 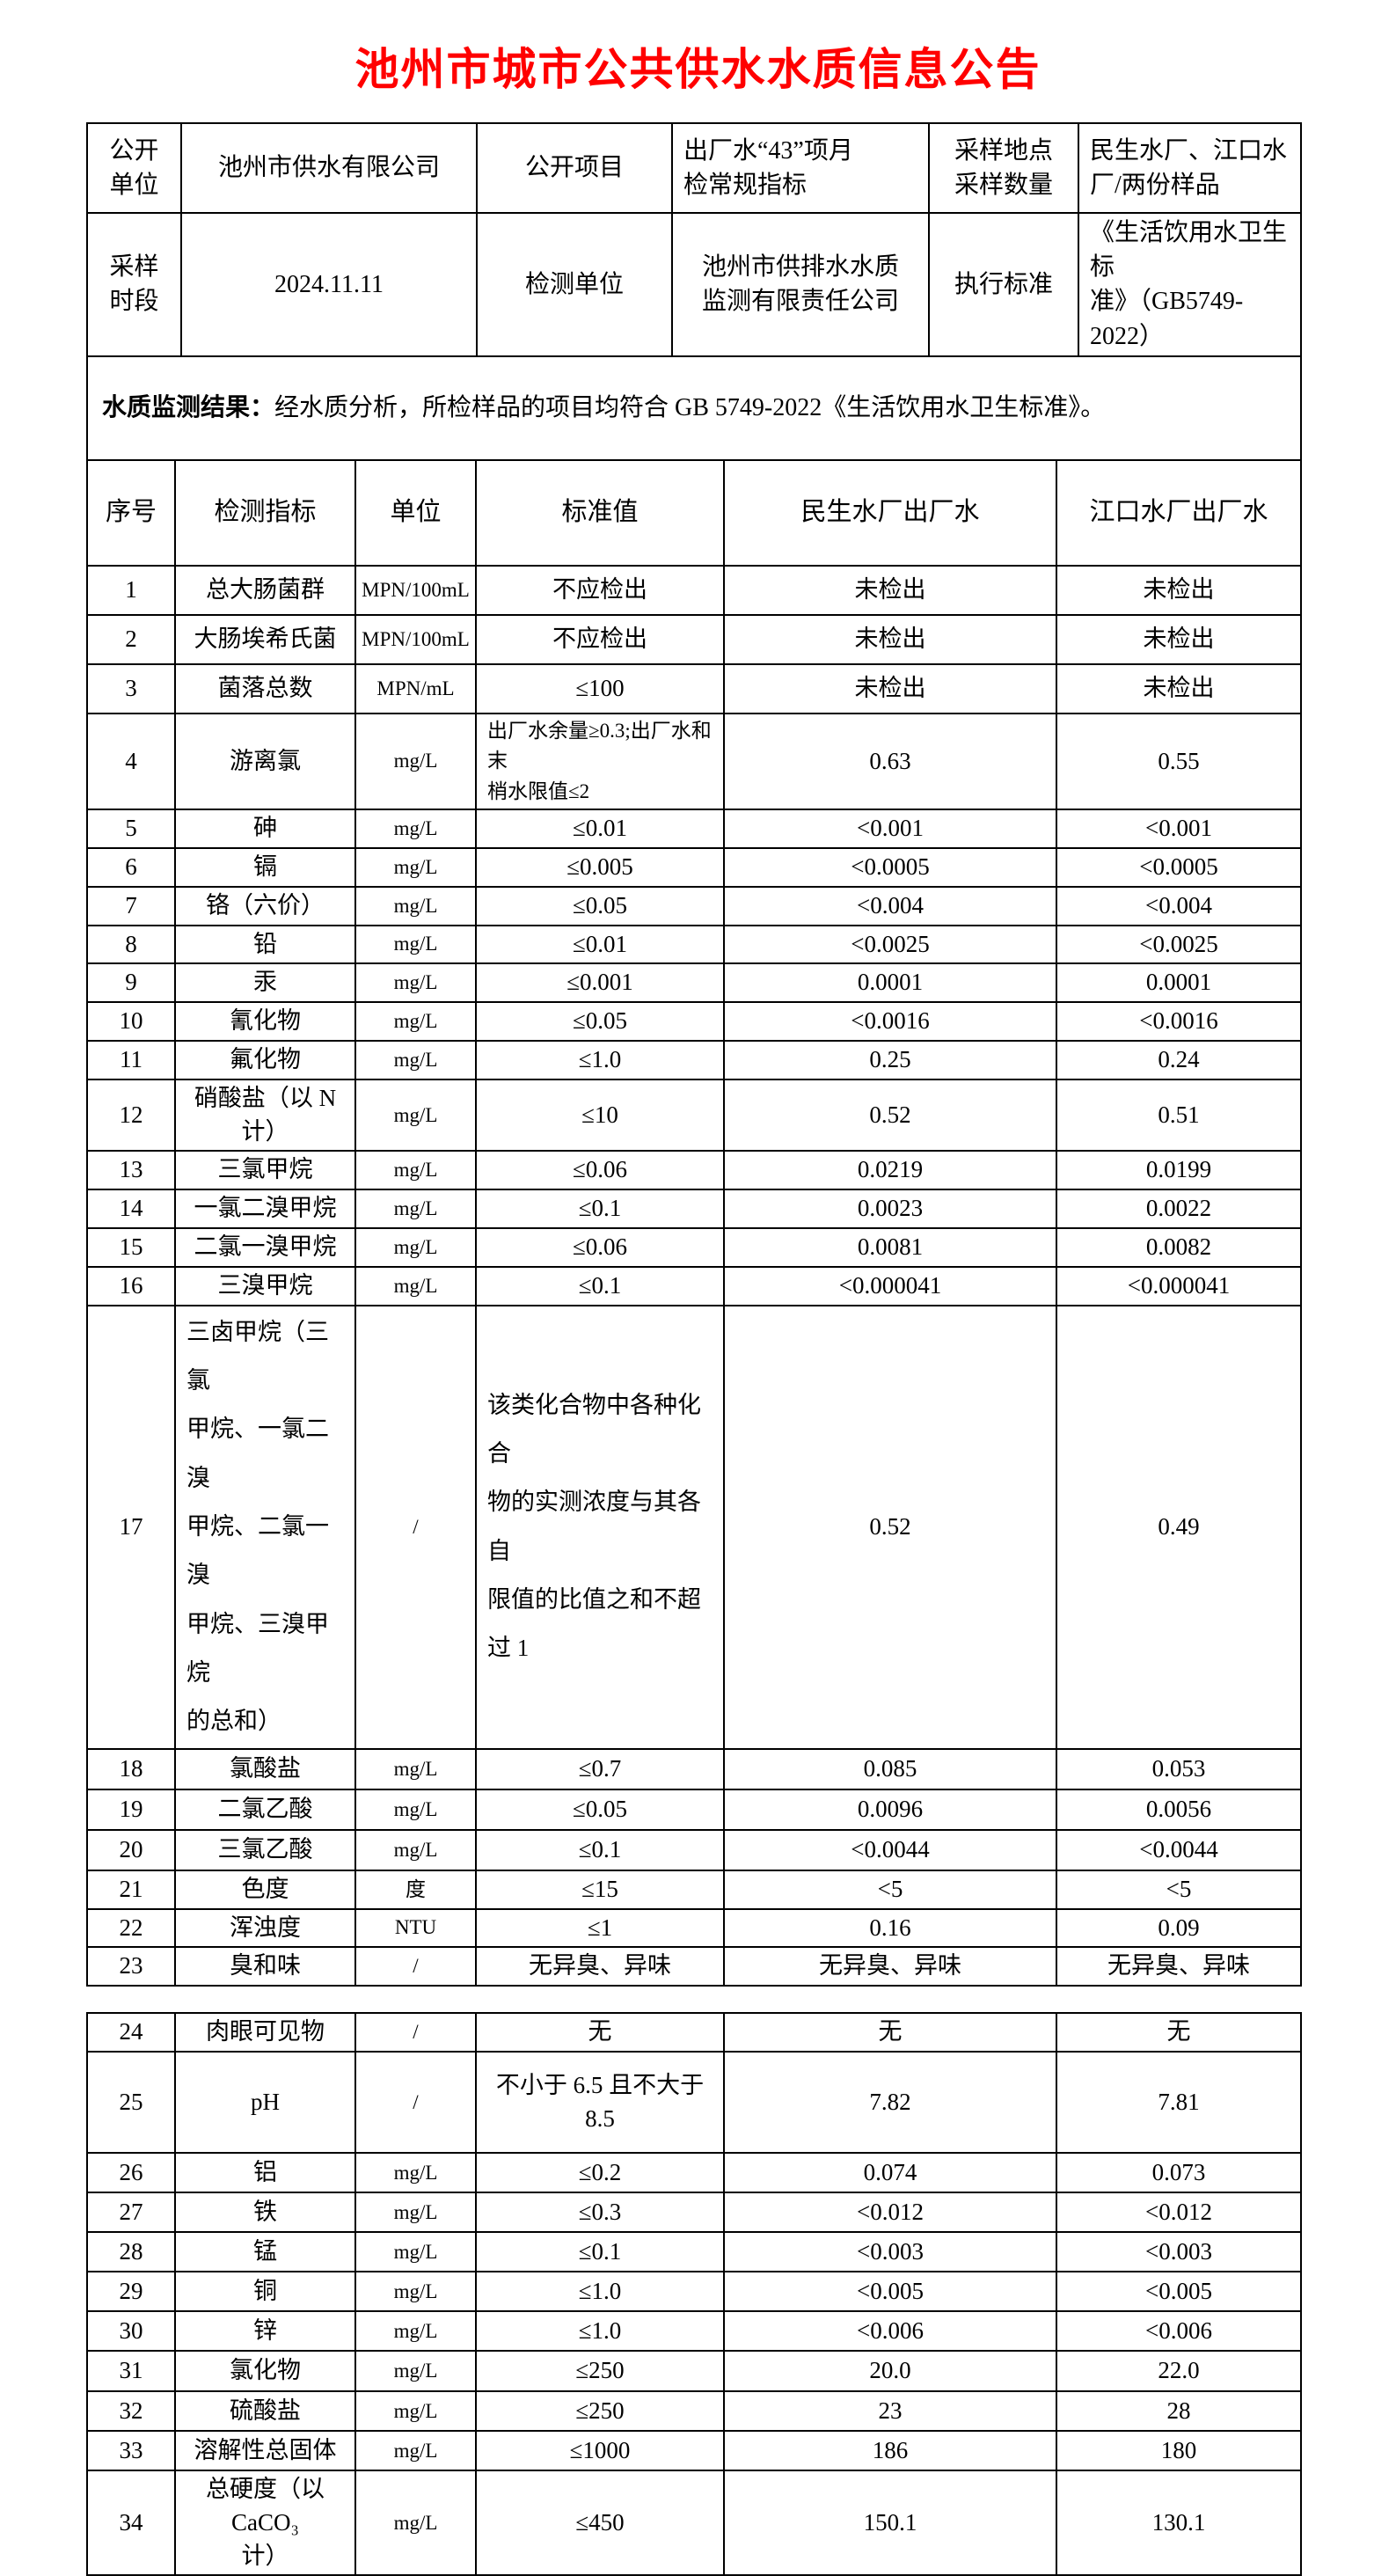 I want to click on cell-minsheng-value: 23, so click(x=890, y=2411).